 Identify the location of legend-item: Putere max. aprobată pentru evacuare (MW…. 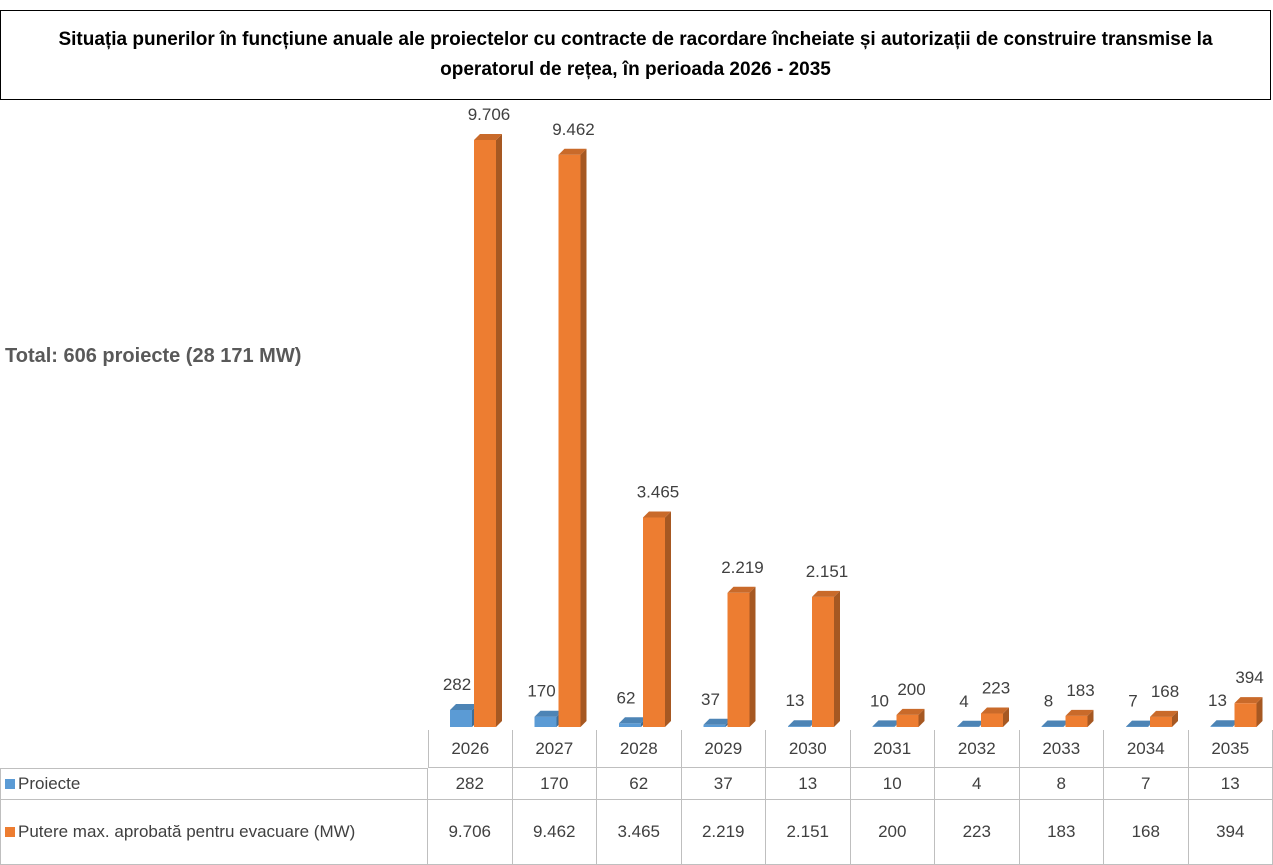
(214, 832).